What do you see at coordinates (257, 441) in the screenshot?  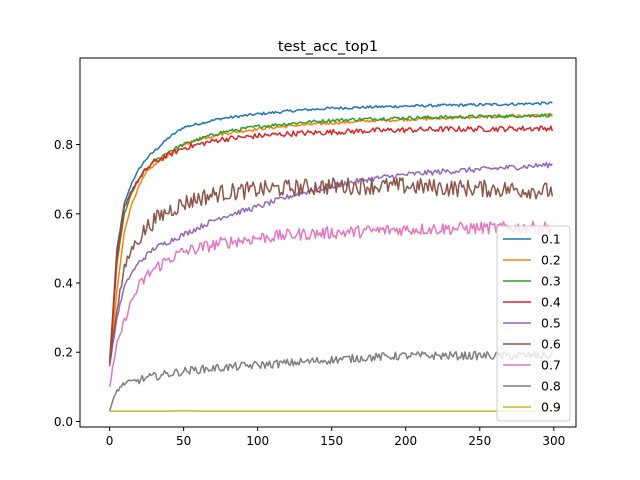 I see `x-tick-label: 100` at bounding box center [257, 441].